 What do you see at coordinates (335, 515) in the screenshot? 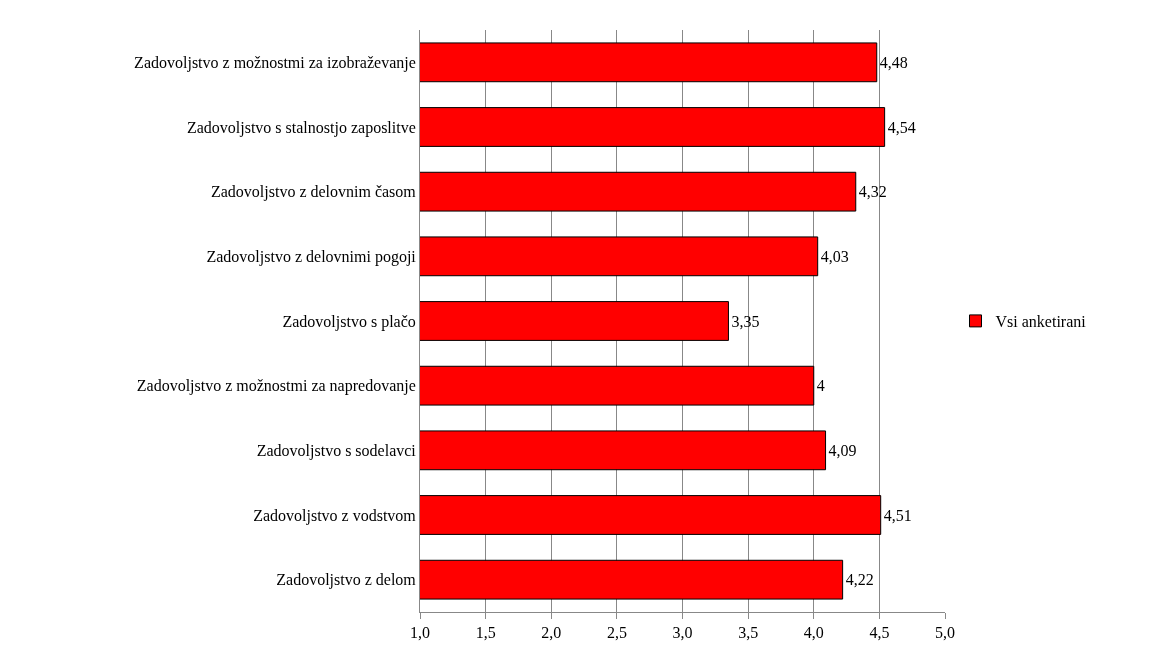
I see `y-tick-label: Zadovoljstvo z vodstvom` at bounding box center [335, 515].